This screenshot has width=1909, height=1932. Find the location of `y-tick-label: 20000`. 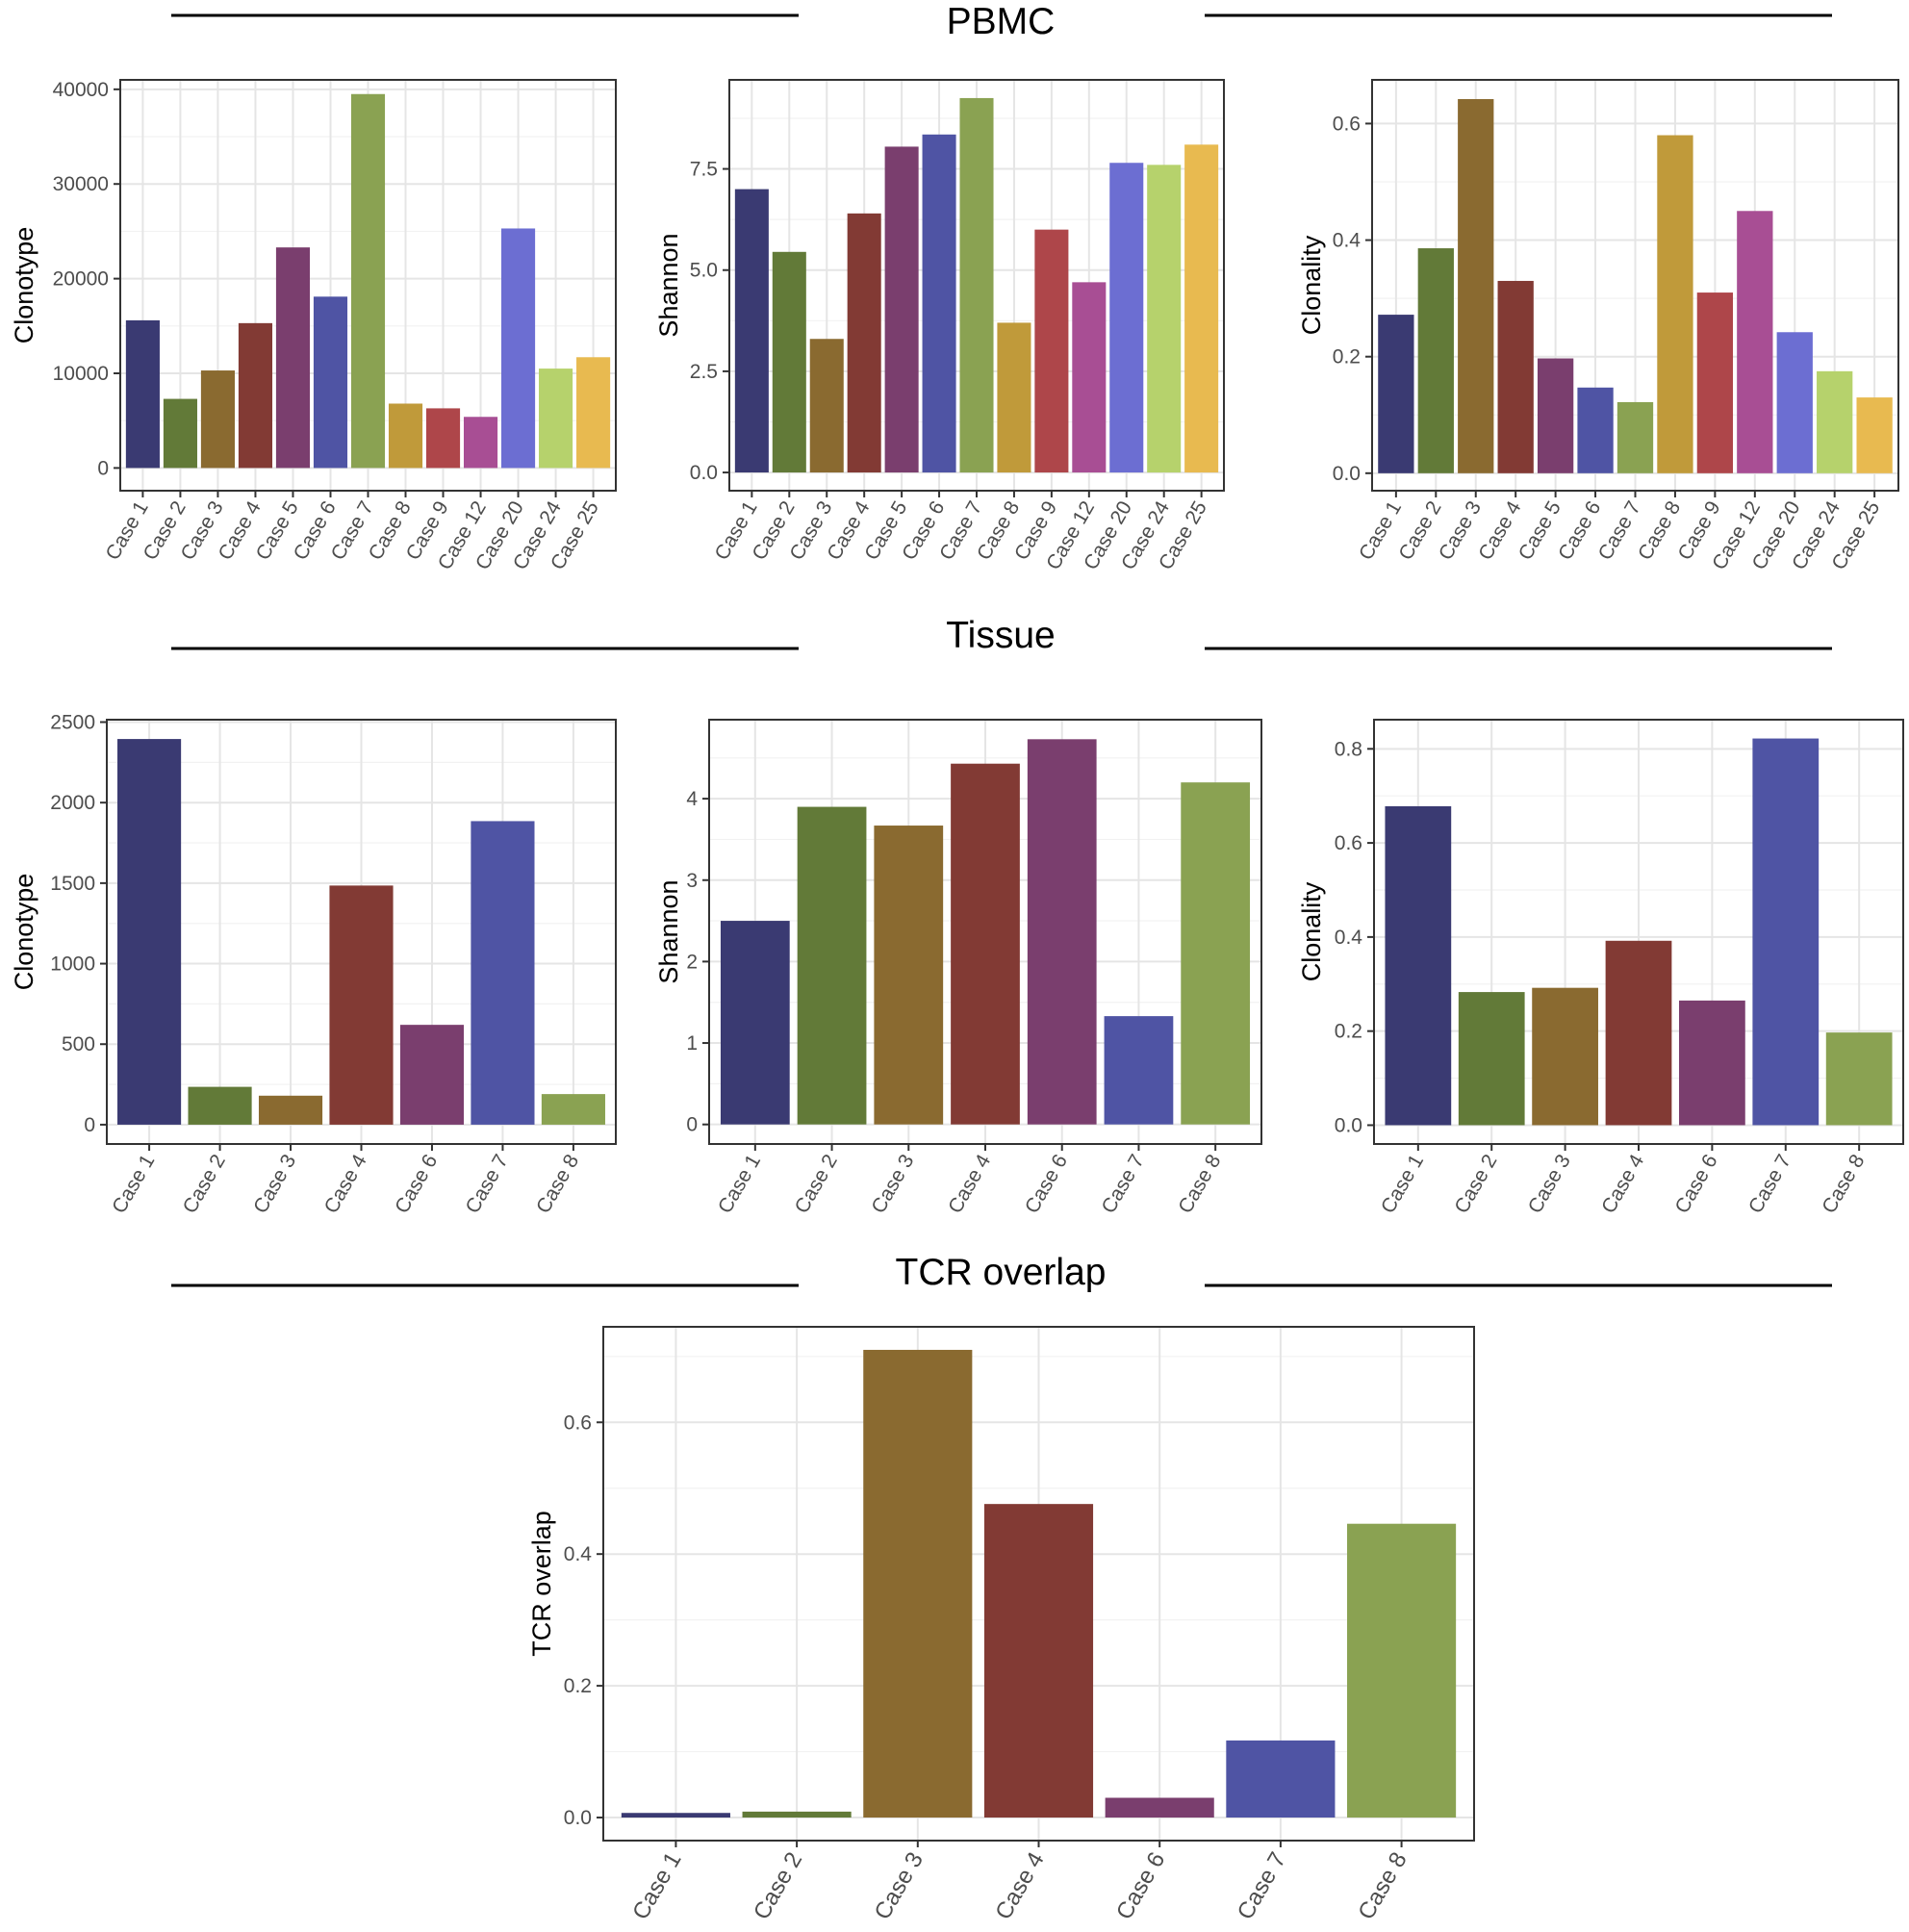

y-tick-label: 20000 is located at coordinates (81, 279).